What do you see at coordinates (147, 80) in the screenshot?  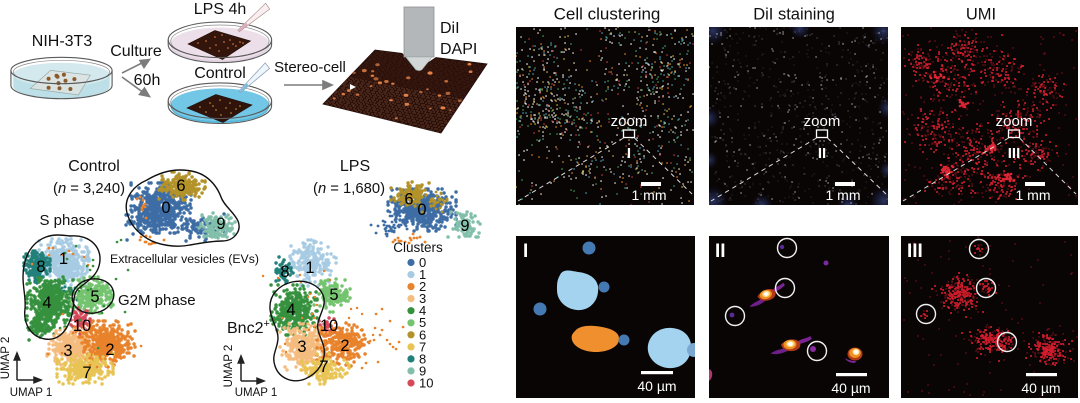 I see `svg-text: 60h` at bounding box center [147, 80].